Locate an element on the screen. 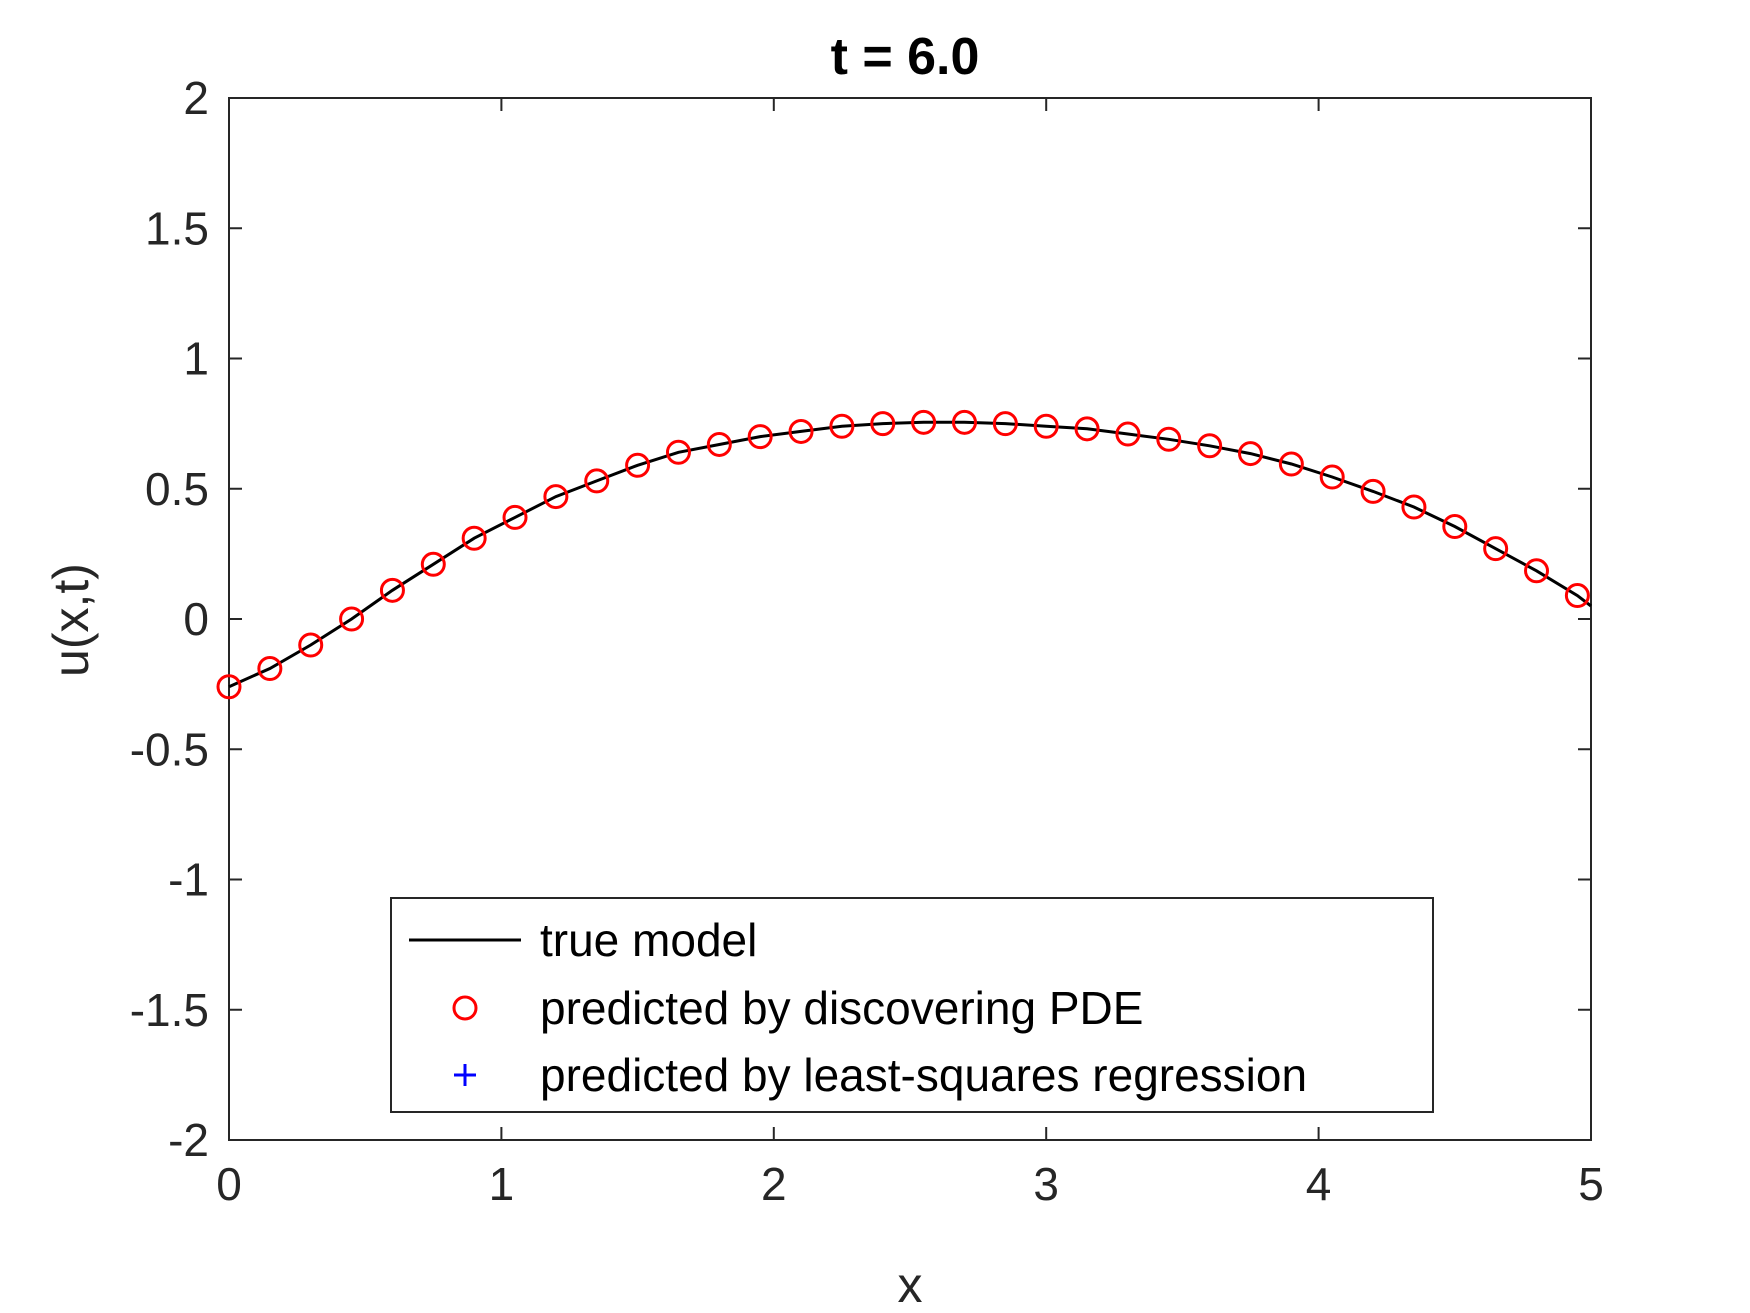  legend-icon-plus is located at coordinates (465, 1075).